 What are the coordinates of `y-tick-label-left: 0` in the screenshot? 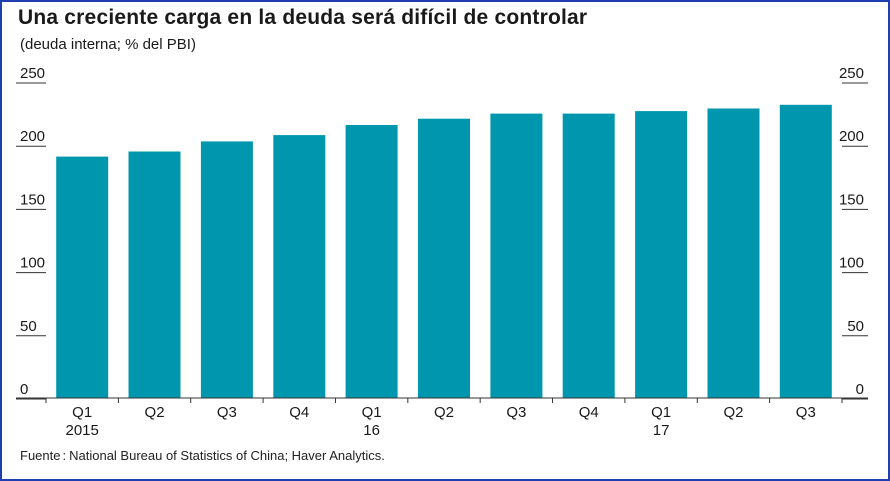 It's located at (24, 389).